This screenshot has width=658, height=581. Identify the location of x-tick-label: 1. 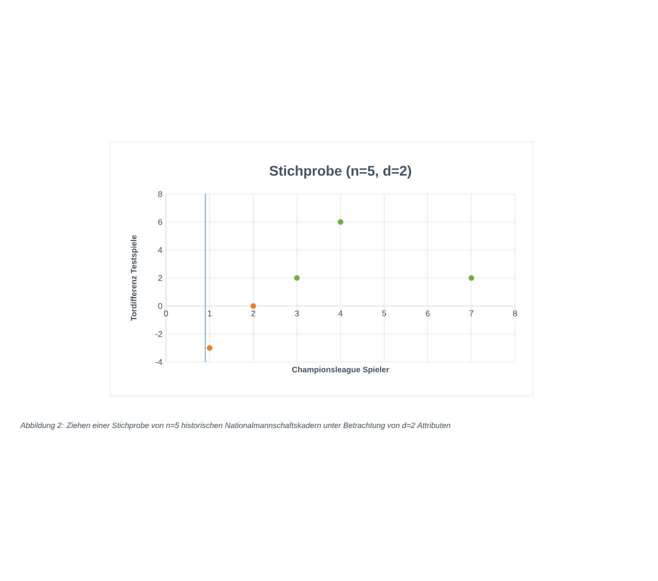
(210, 313).